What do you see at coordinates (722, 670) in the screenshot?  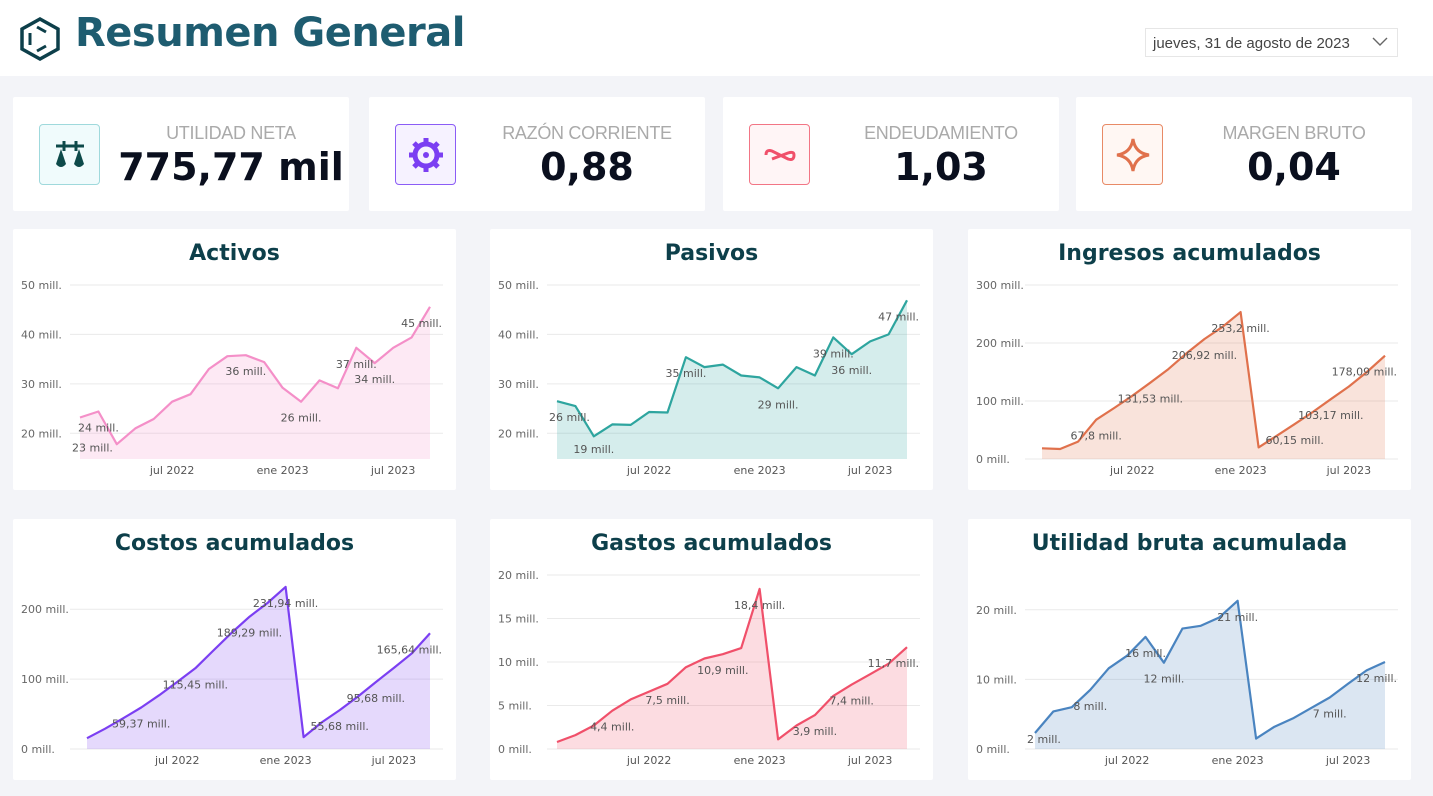 I see `data-label: 10,9 mill.` at bounding box center [722, 670].